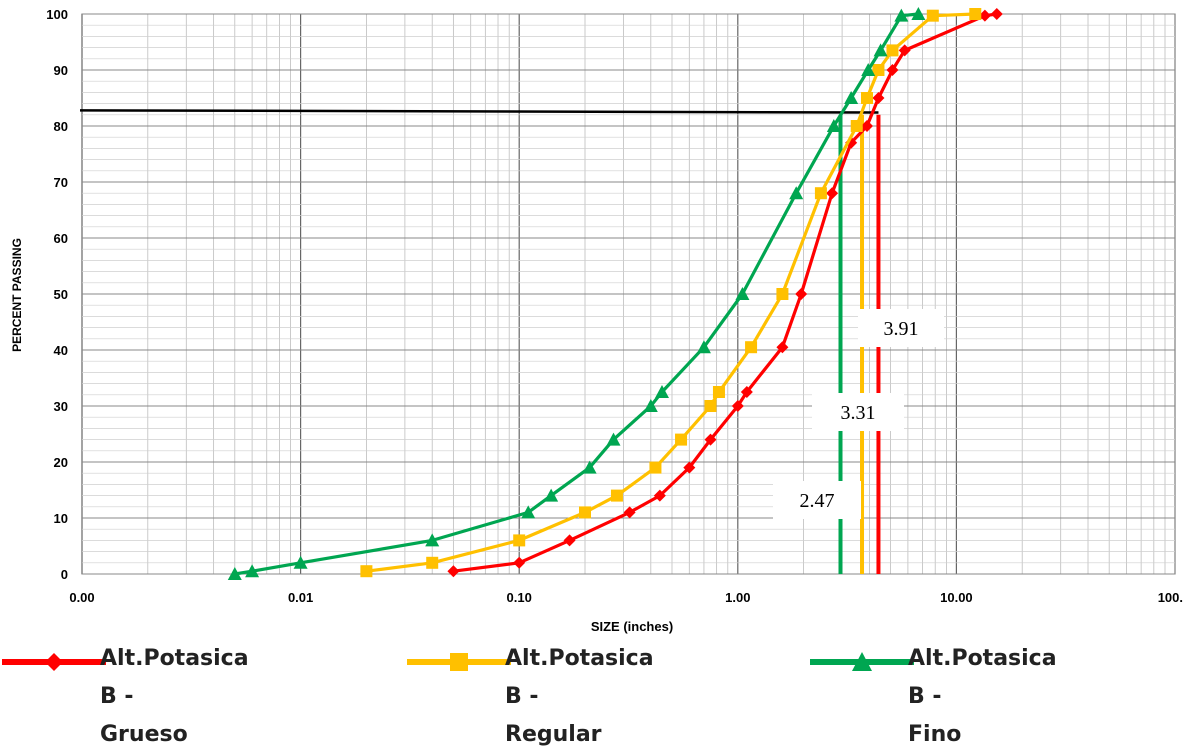 This screenshot has height=754, width=1183. What do you see at coordinates (61, 238) in the screenshot?
I see `y-tick-label: 60` at bounding box center [61, 238].